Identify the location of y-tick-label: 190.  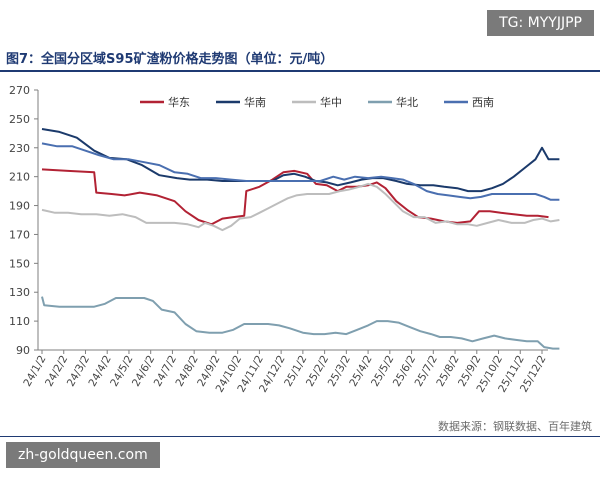
(19, 206).